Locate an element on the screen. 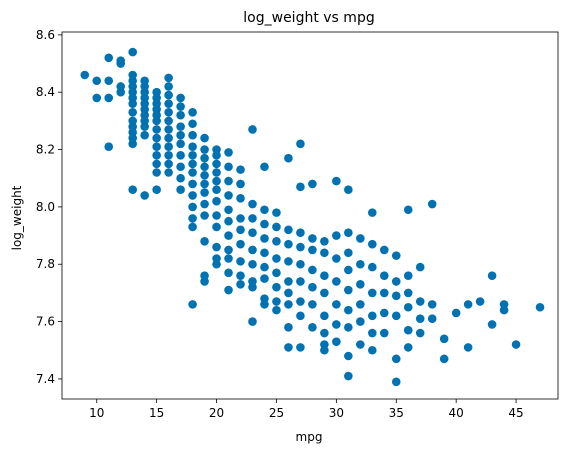 Image resolution: width=567 pixels, height=453 pixels. x-tick-label: 20 is located at coordinates (216, 413).